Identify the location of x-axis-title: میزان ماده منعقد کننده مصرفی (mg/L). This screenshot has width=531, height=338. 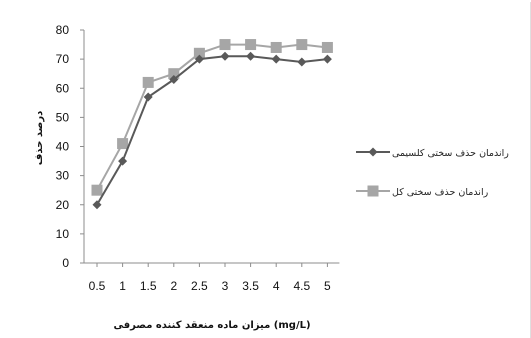
(211, 325).